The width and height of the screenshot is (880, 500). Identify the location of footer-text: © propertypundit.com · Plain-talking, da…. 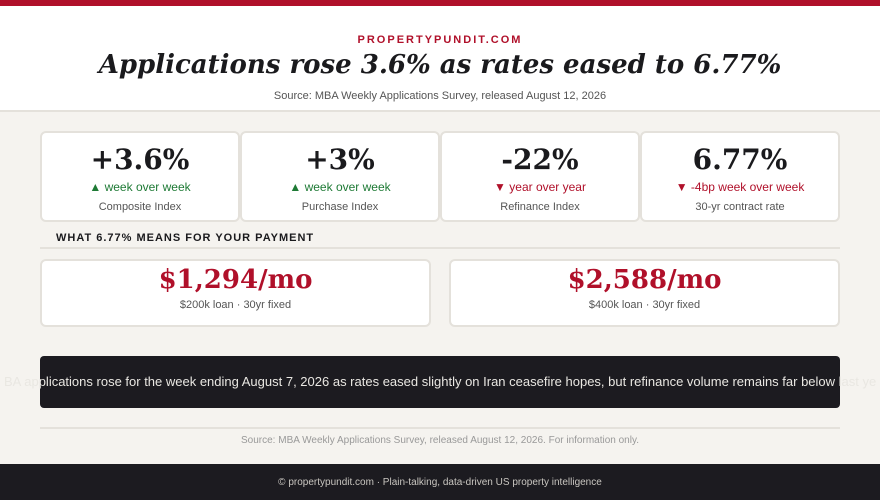
(440, 482).